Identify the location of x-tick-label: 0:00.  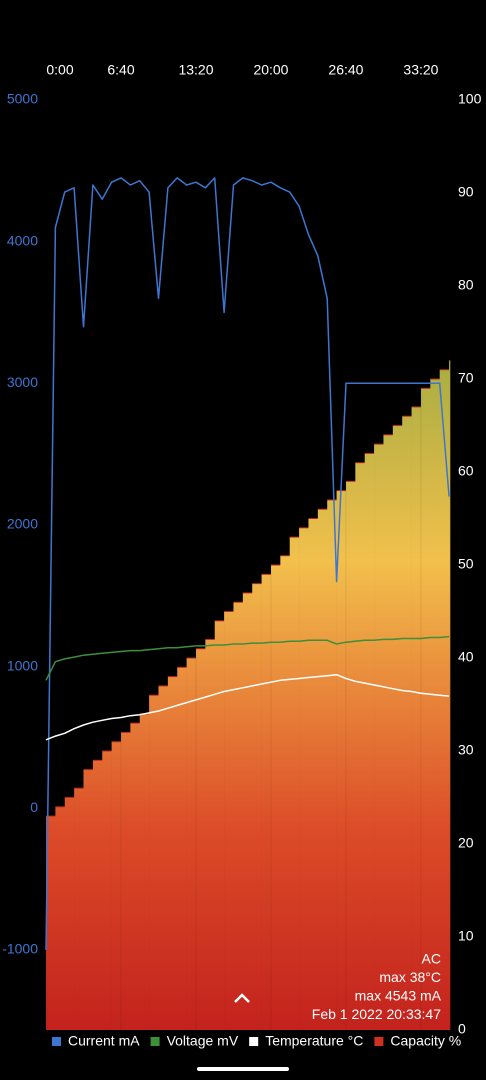
(59, 70).